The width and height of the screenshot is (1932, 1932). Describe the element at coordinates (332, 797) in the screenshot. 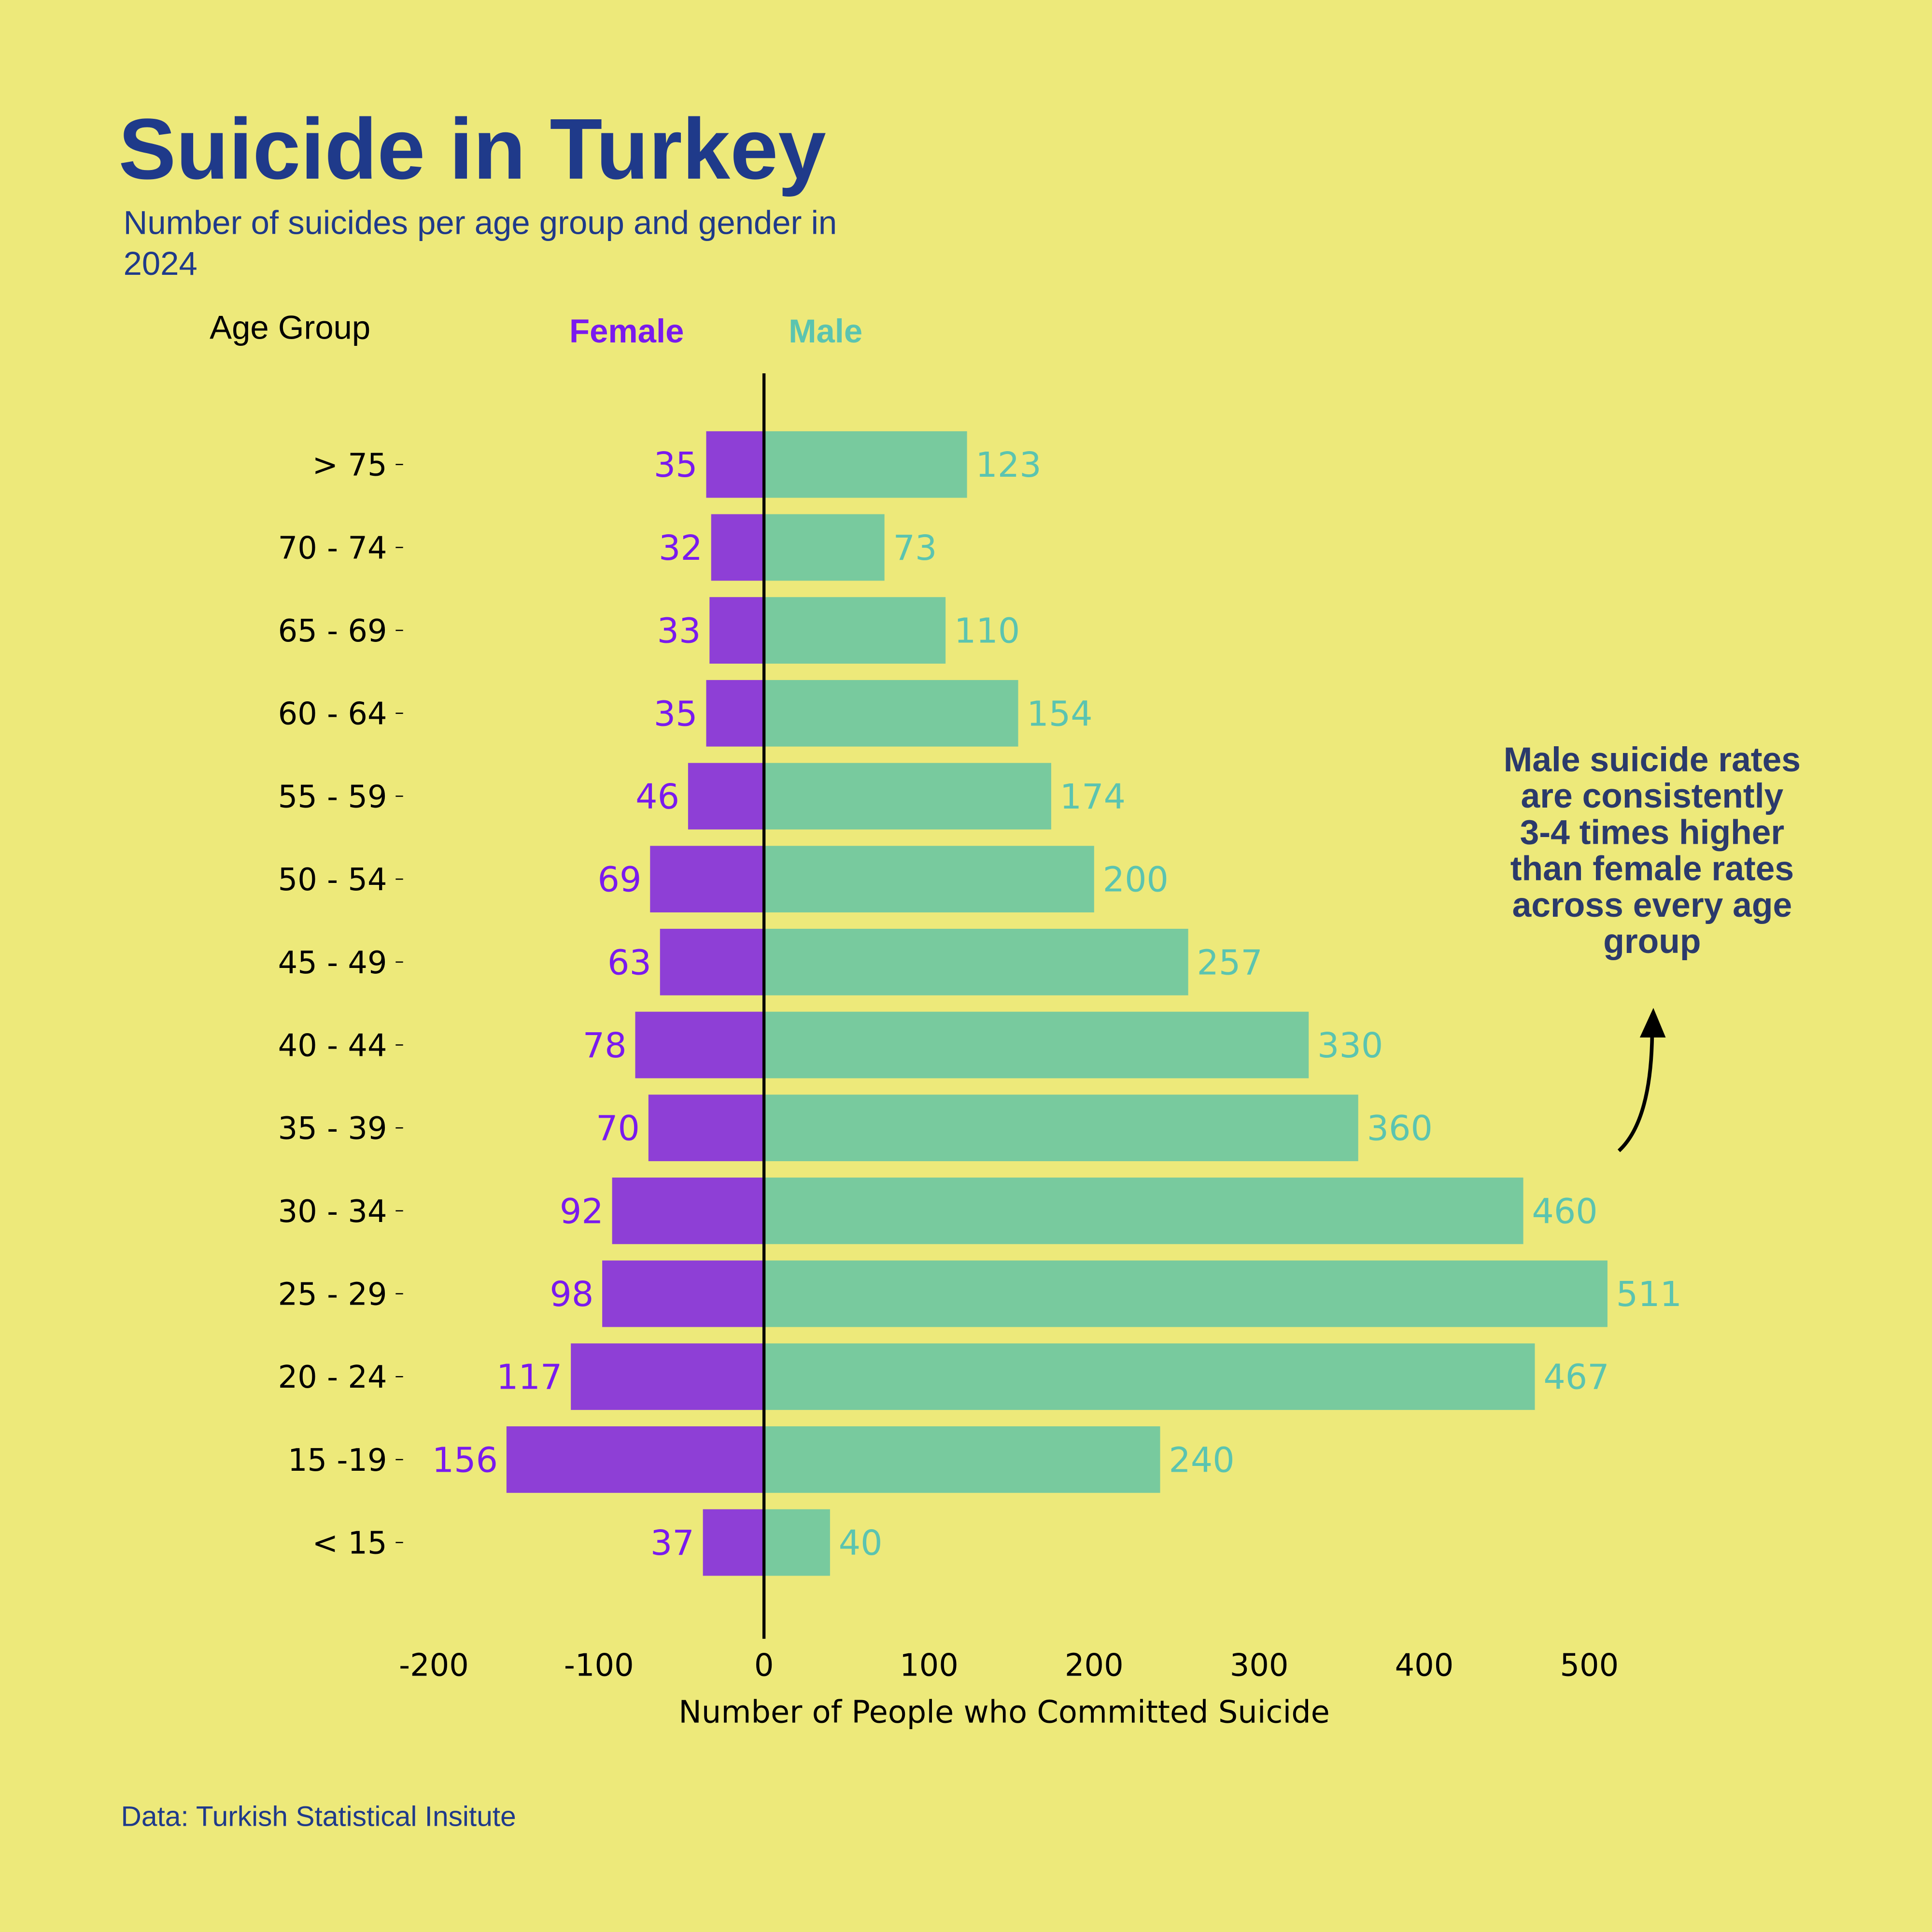

I see `y-tick-label: 55 - 59` at that location.